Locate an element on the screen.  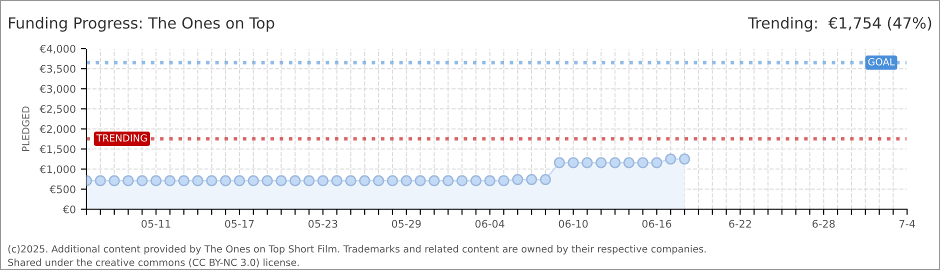
y-tick-label: €0 is located at coordinates (69, 209).